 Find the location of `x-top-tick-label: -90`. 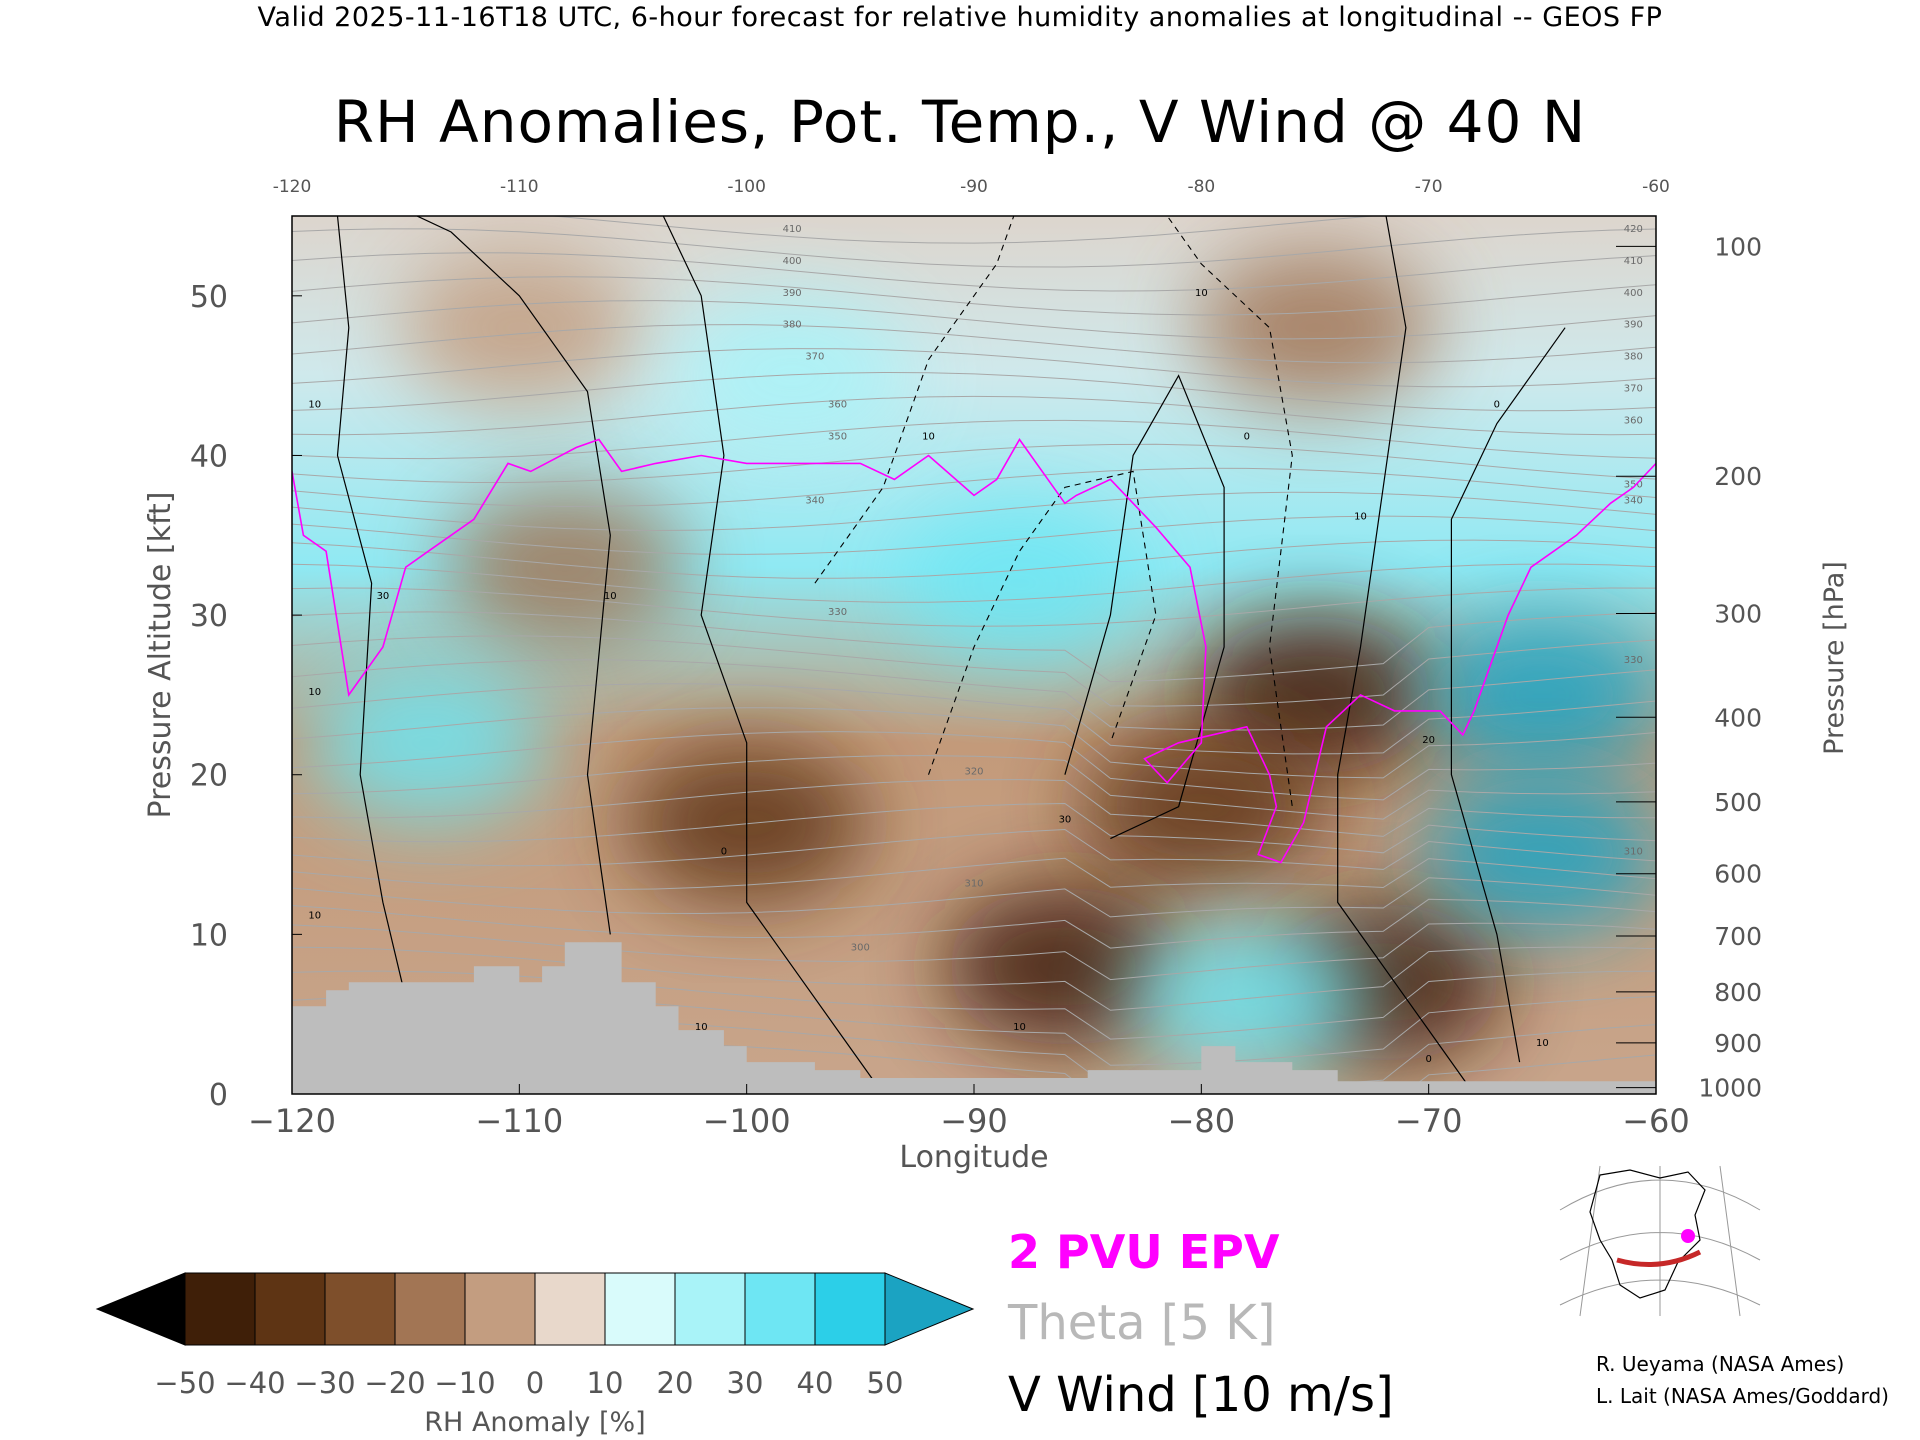

x-top-tick-label: -90 is located at coordinates (974, 187).